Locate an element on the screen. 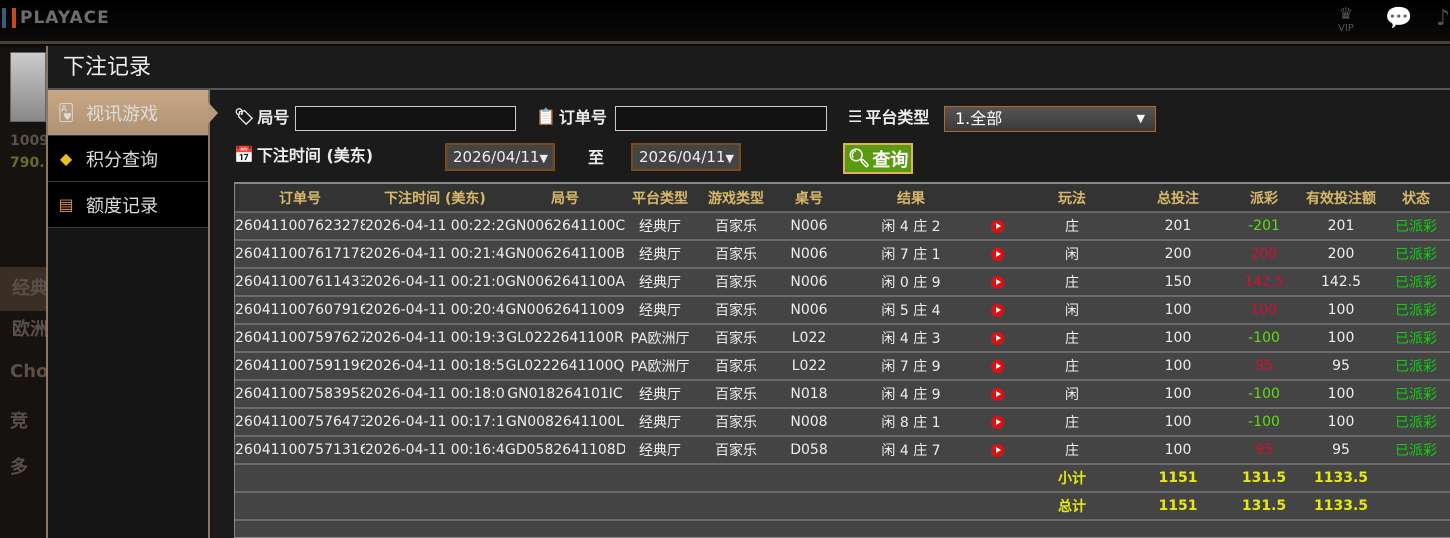 This screenshot has width=1450, height=538. cell-payout: 95 is located at coordinates (1264, 450).